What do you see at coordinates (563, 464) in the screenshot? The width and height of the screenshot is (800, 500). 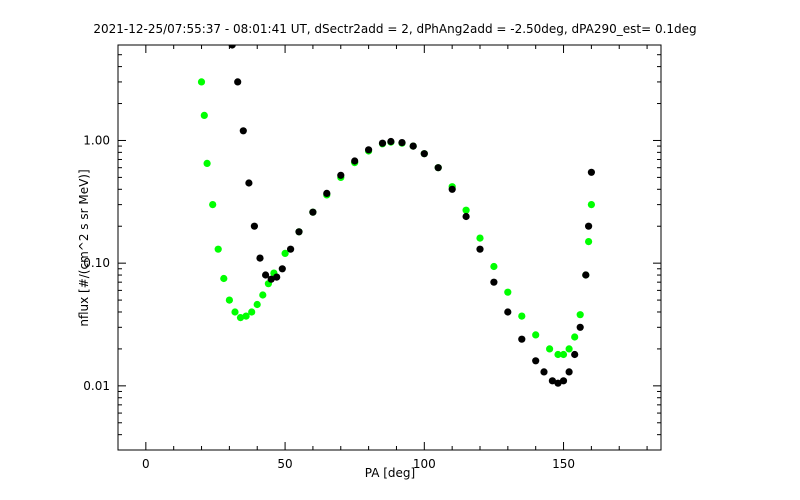 I see `x-tick-label: 150` at bounding box center [563, 464].